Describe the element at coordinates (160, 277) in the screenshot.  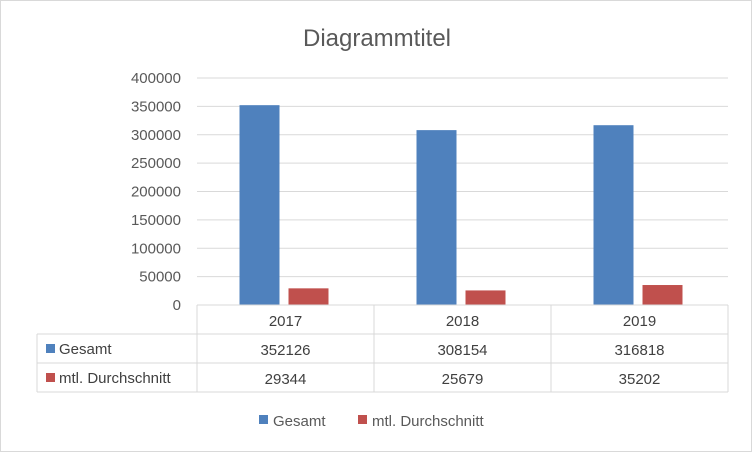
I see `y-tick-label: 50000` at that location.